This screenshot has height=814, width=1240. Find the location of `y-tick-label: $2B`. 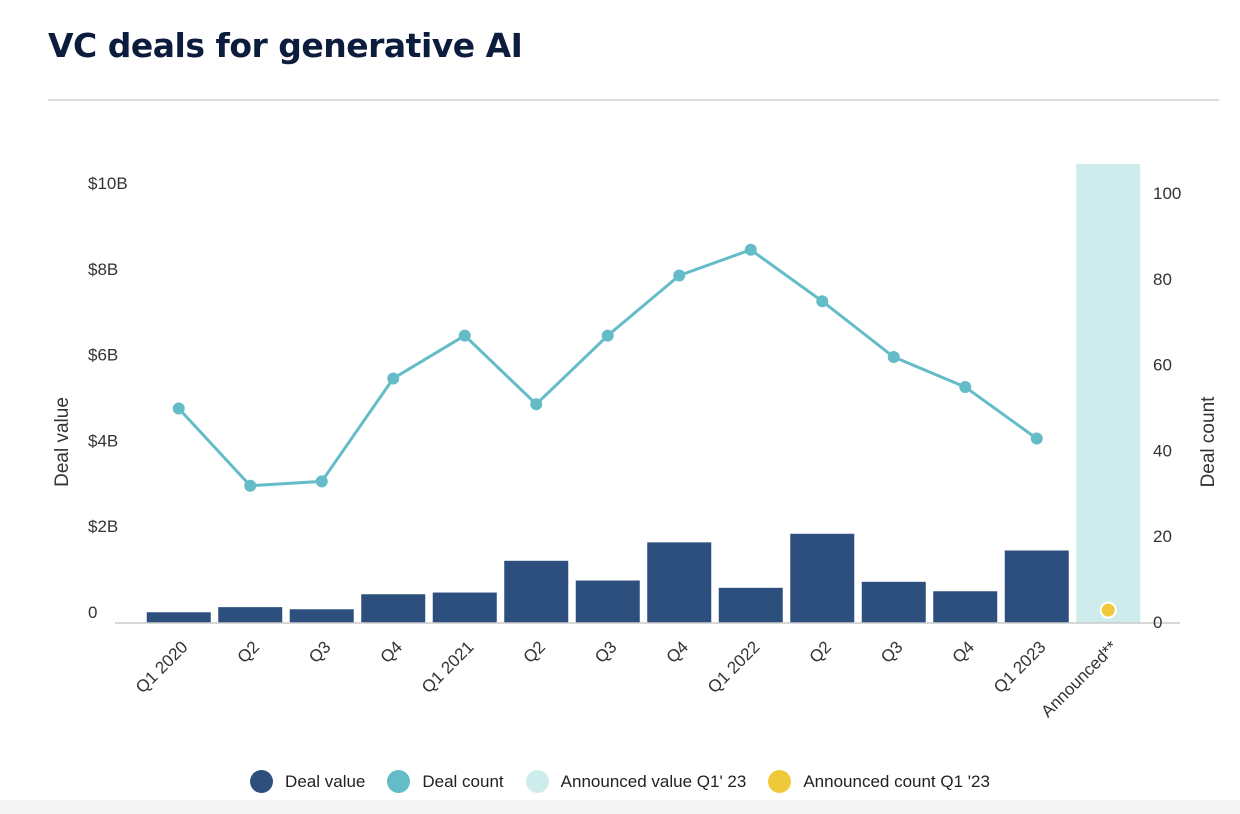

y-tick-label: $2B is located at coordinates (103, 526).